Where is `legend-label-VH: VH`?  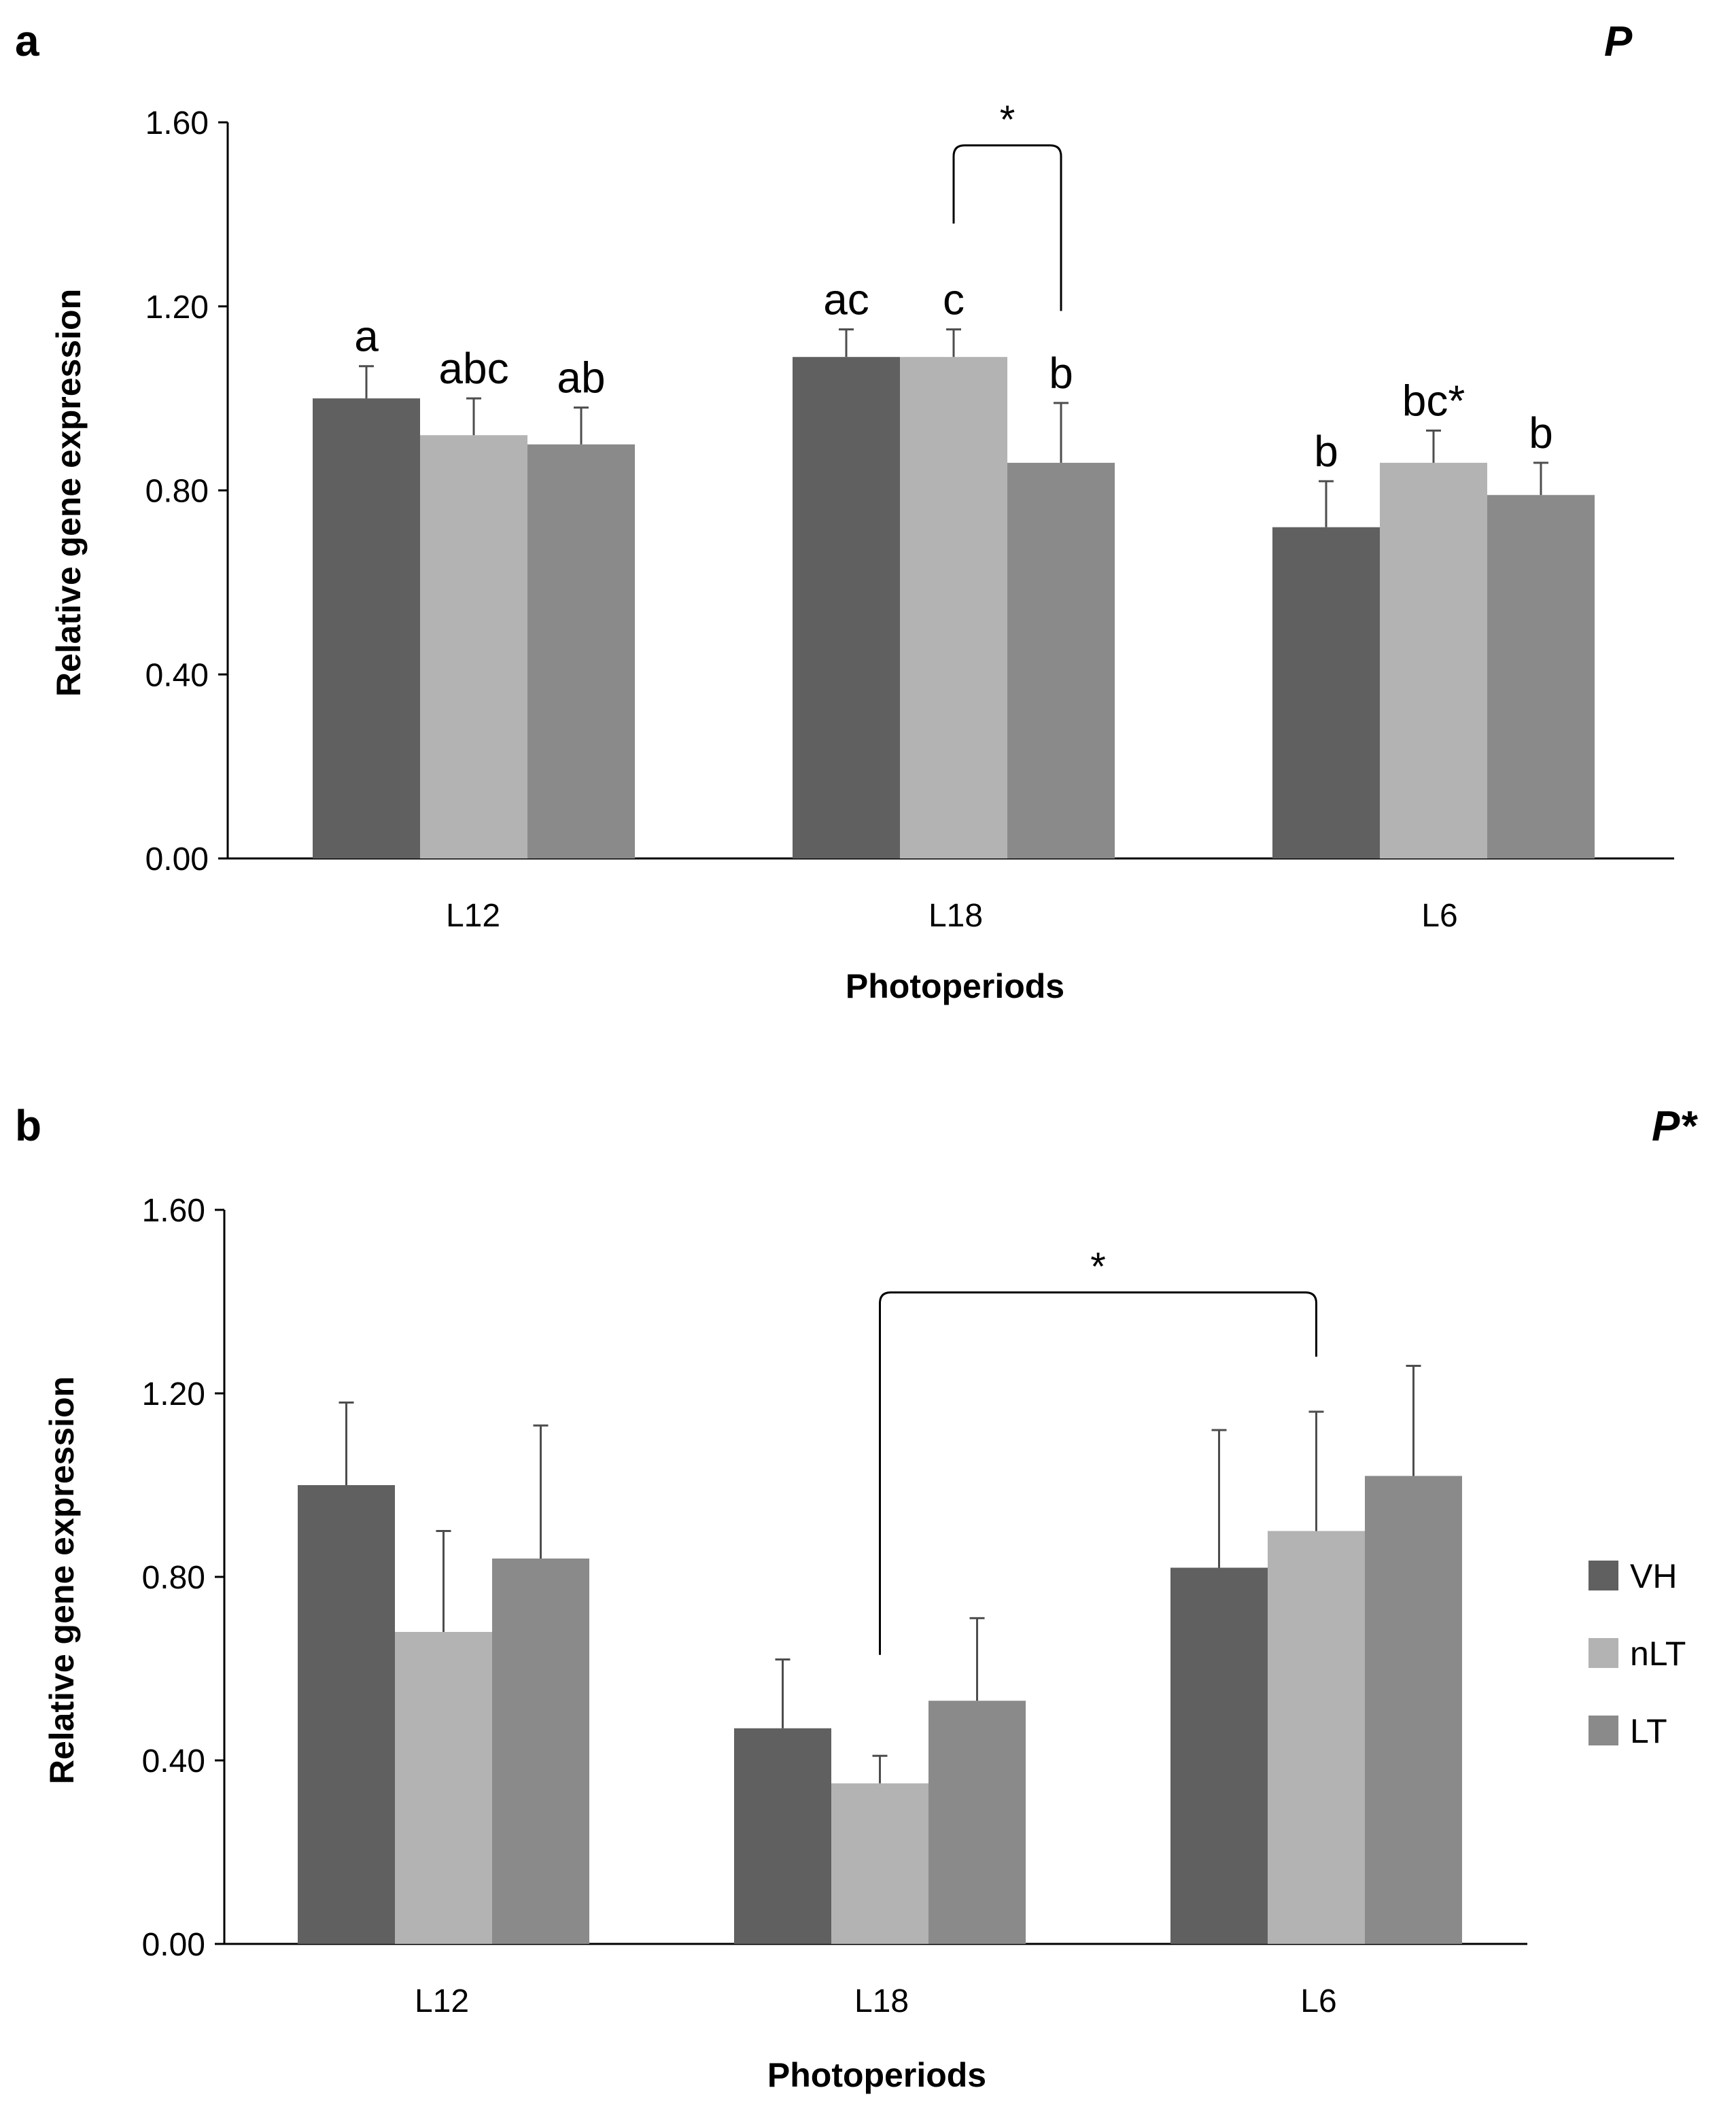 legend-label-VH: VH is located at coordinates (1653, 1576).